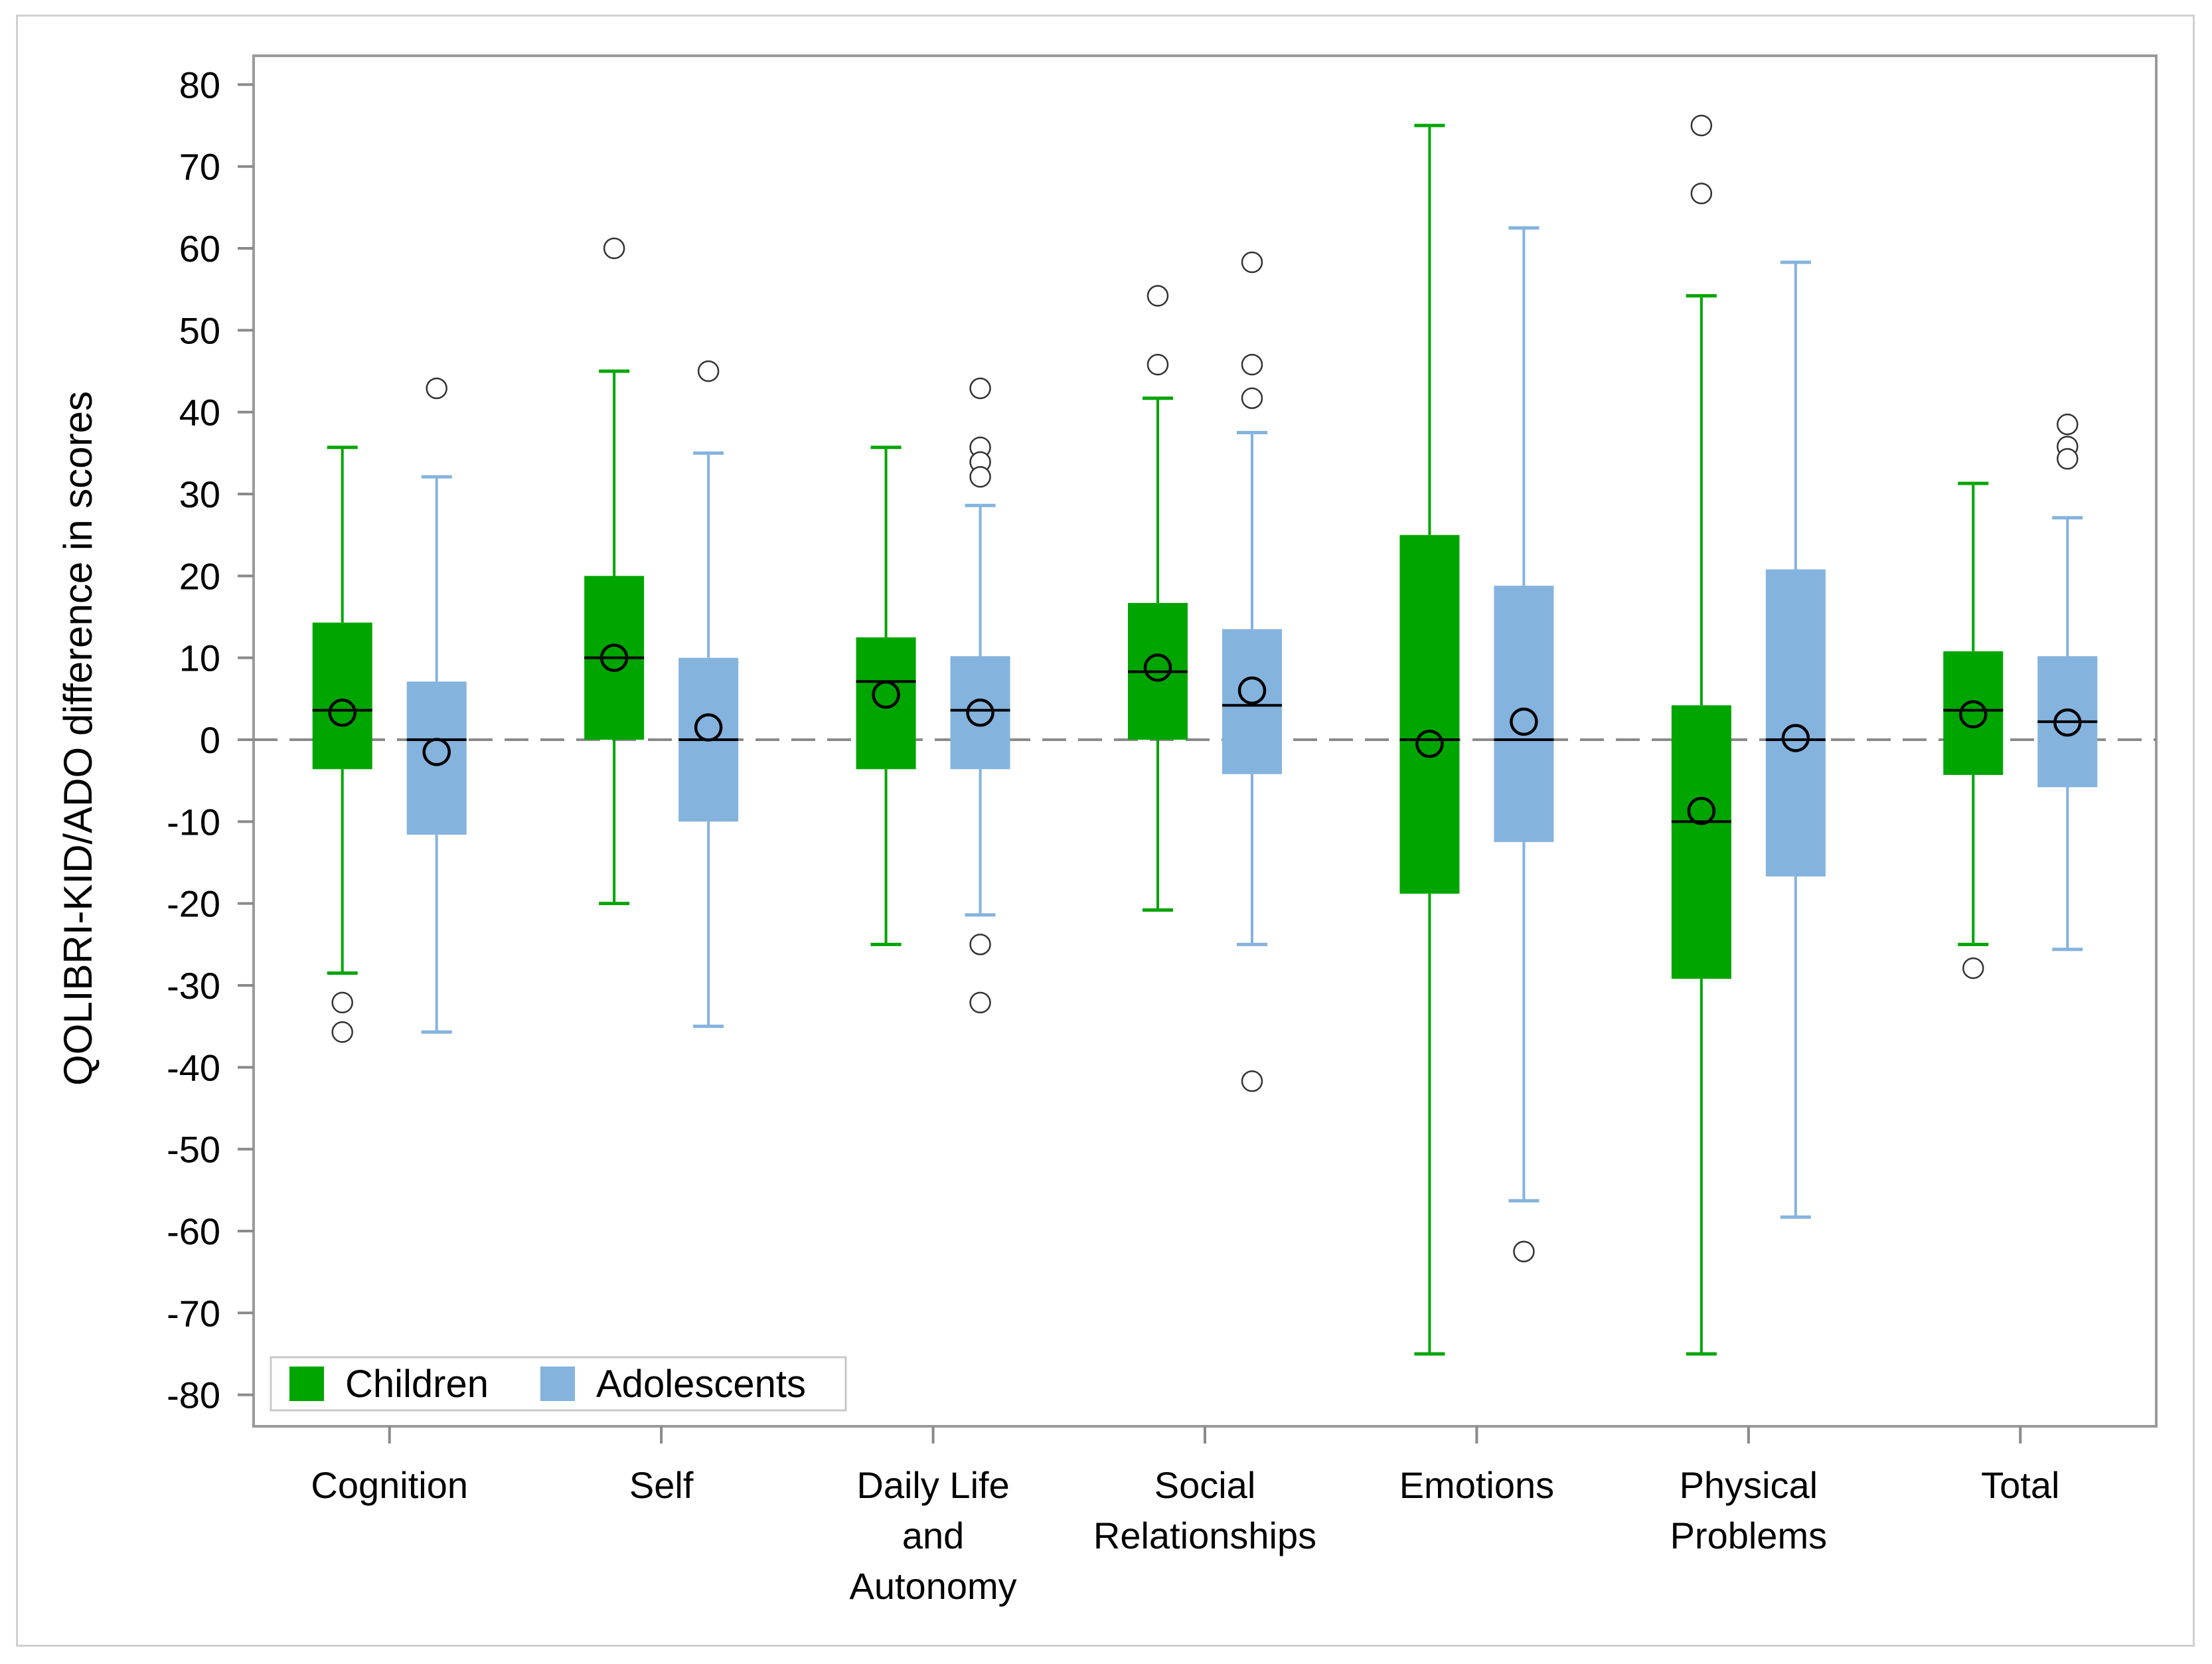  I want to click on y-tick-label: -40, so click(193, 1067).